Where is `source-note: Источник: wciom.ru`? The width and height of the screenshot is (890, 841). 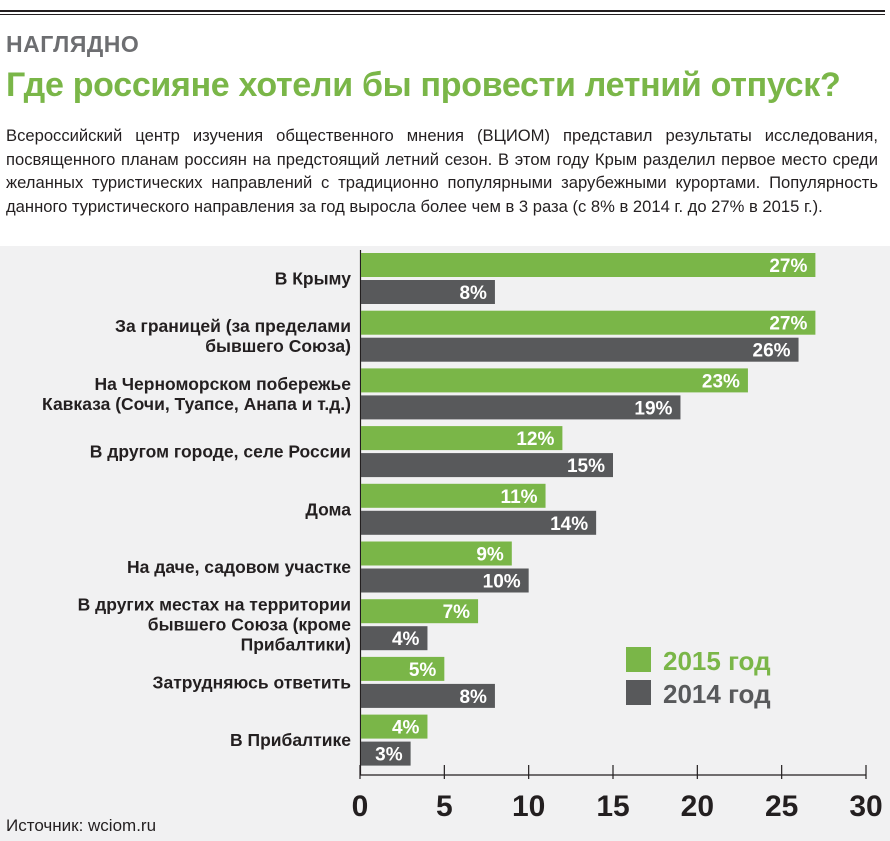
source-note: Источник: wciom.ru is located at coordinates (81, 825).